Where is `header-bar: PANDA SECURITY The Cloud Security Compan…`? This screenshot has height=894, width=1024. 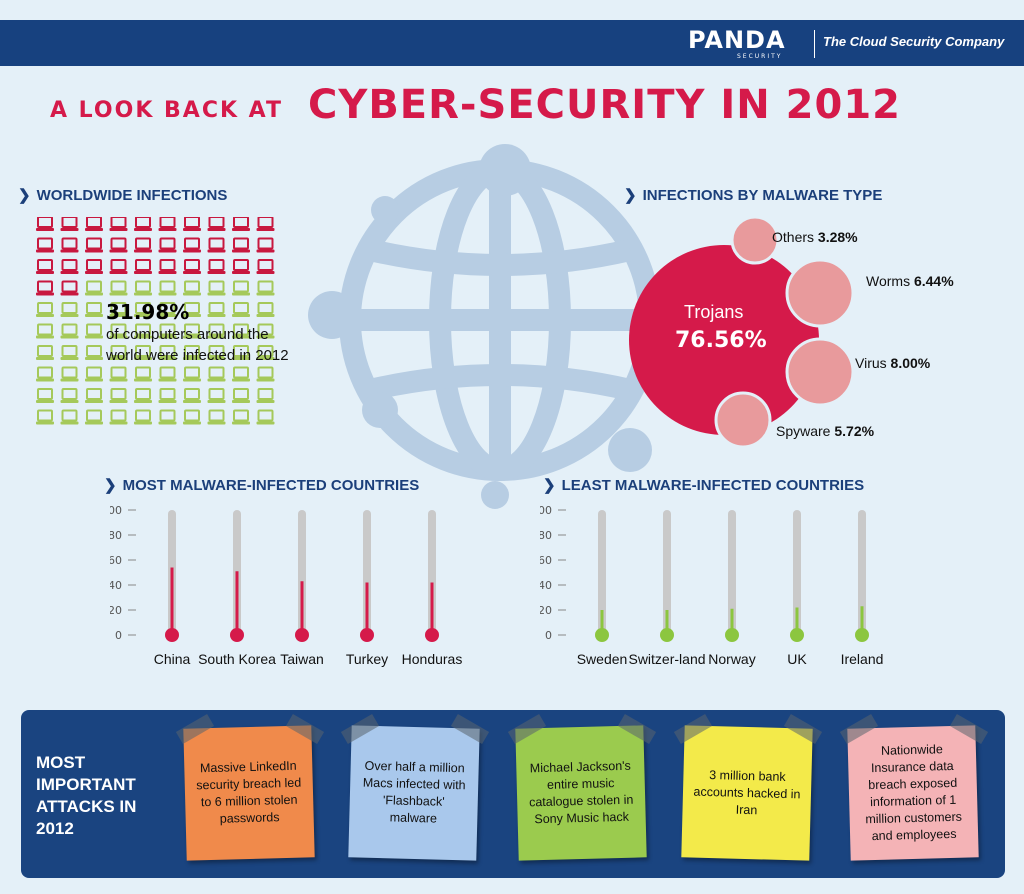
header-bar: PANDA SECURITY The Cloud Security Compan… is located at coordinates (512, 43).